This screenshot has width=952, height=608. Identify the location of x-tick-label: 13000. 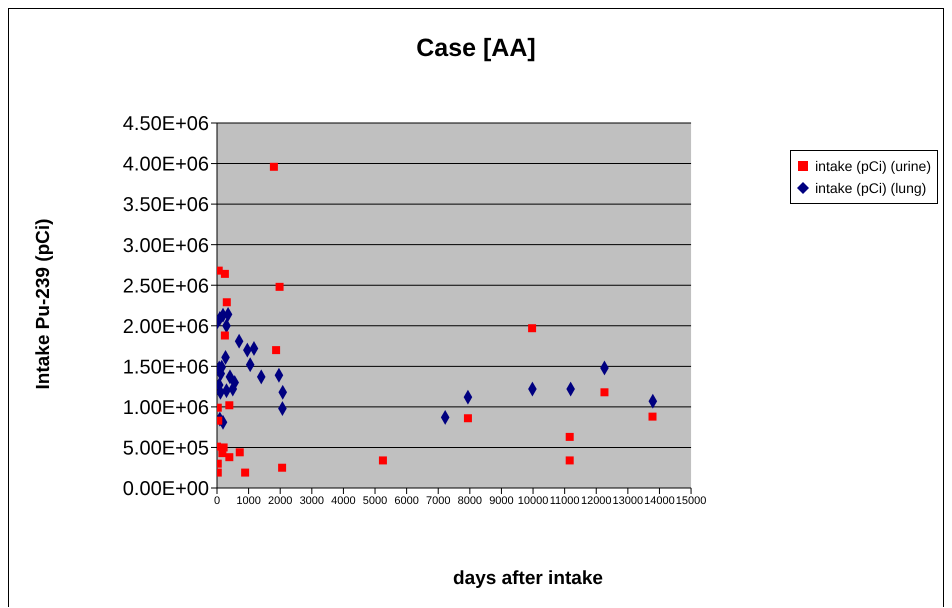
(628, 500).